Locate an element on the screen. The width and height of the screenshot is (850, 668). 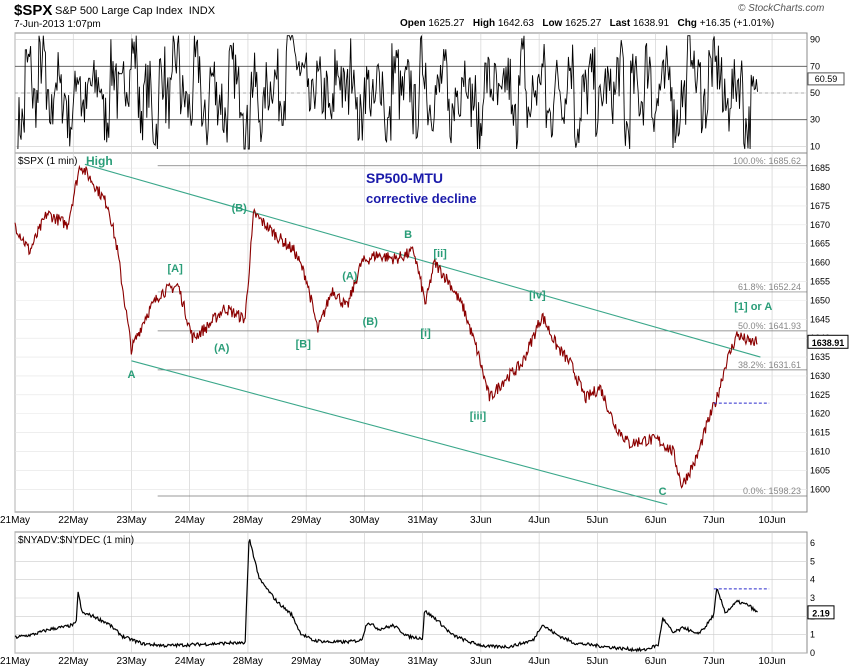
price-y-tick-label: 1620 is located at coordinates (820, 414).